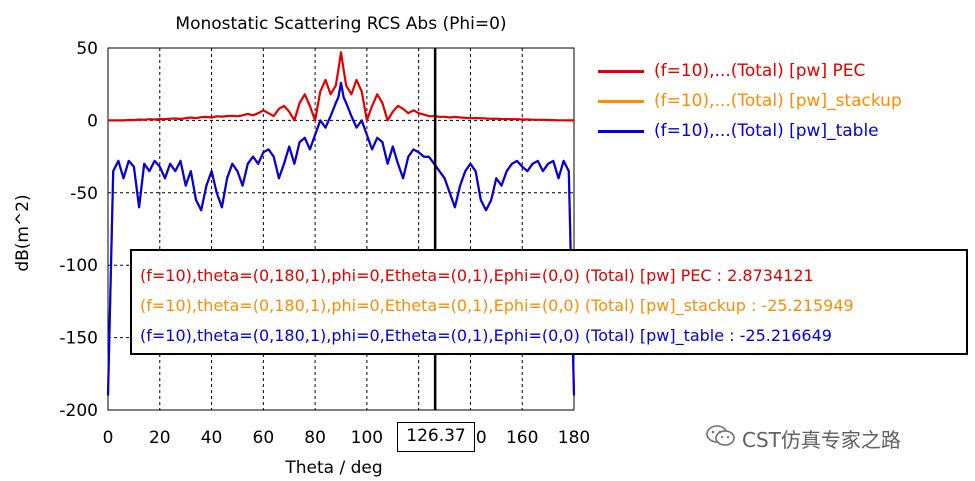  Describe the element at coordinates (436, 437) in the screenshot. I see `cursor-x-value: 126.37` at that location.